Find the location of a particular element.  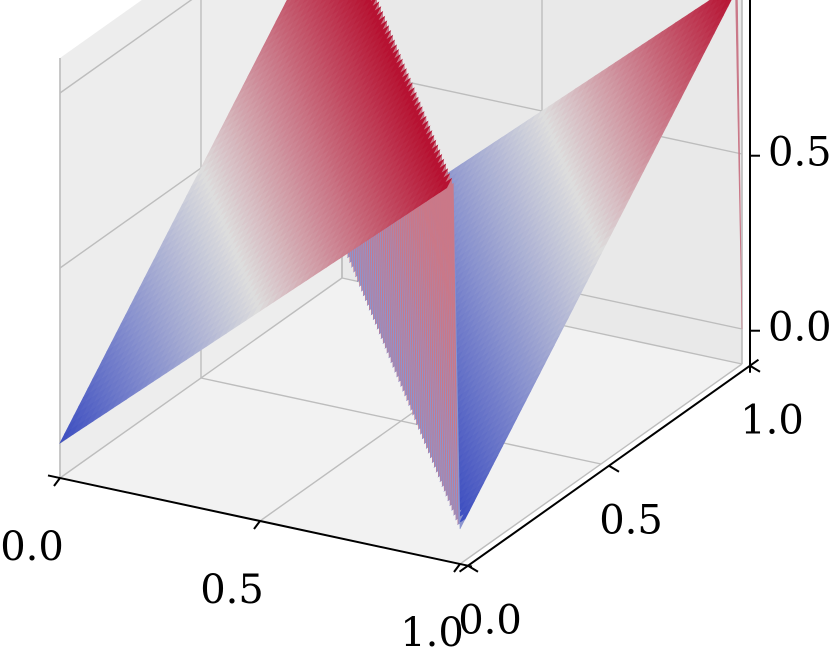

x-tick-label-0: 0.0 is located at coordinates (32, 547).